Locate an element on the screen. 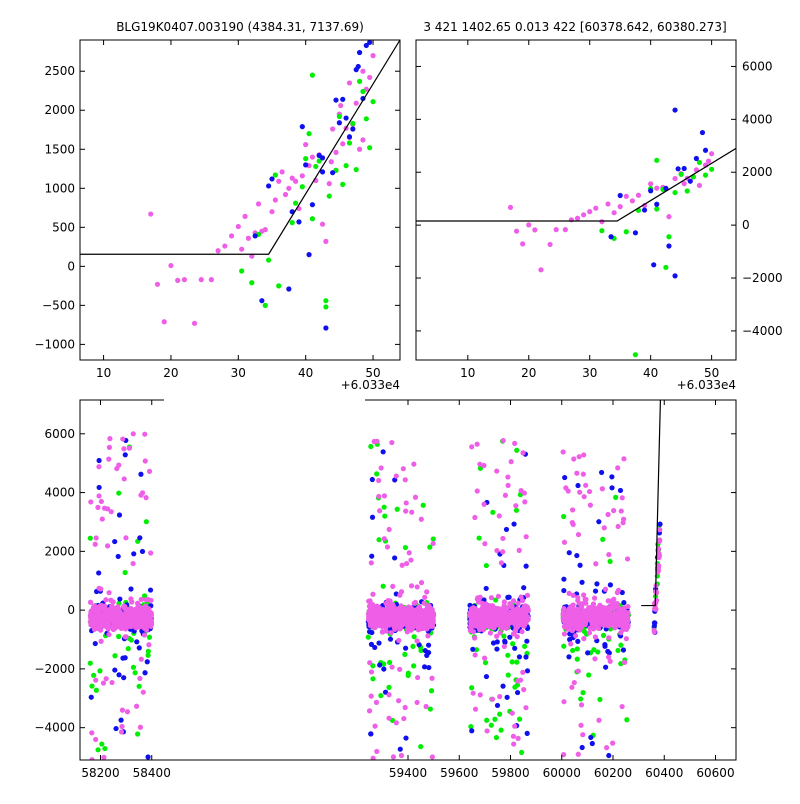  x-tick-label: 60200 is located at coordinates (613, 773).